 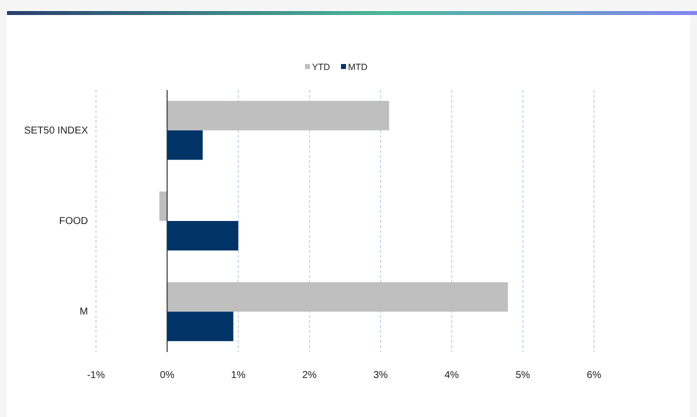 I want to click on x-tick-label: 0%, so click(x=167, y=375).